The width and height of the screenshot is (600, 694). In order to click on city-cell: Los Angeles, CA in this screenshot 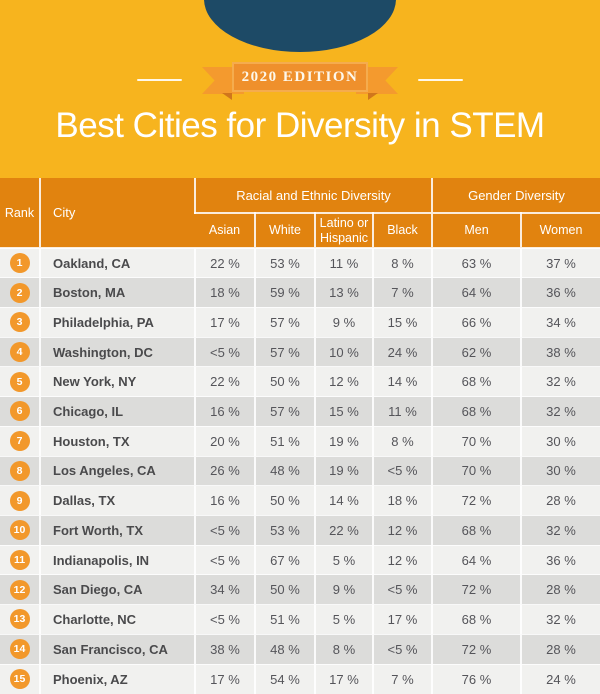, I will do `click(117, 471)`.